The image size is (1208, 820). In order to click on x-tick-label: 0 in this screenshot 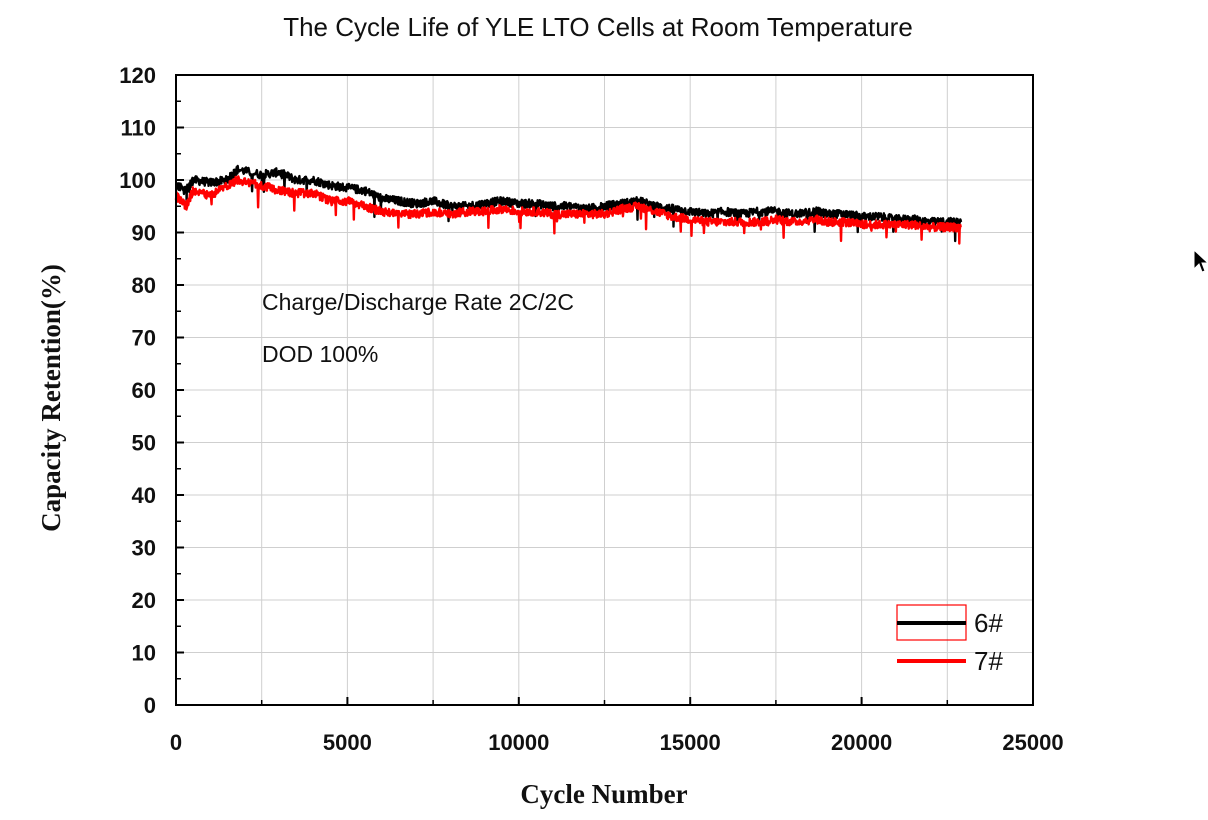, I will do `click(176, 742)`.